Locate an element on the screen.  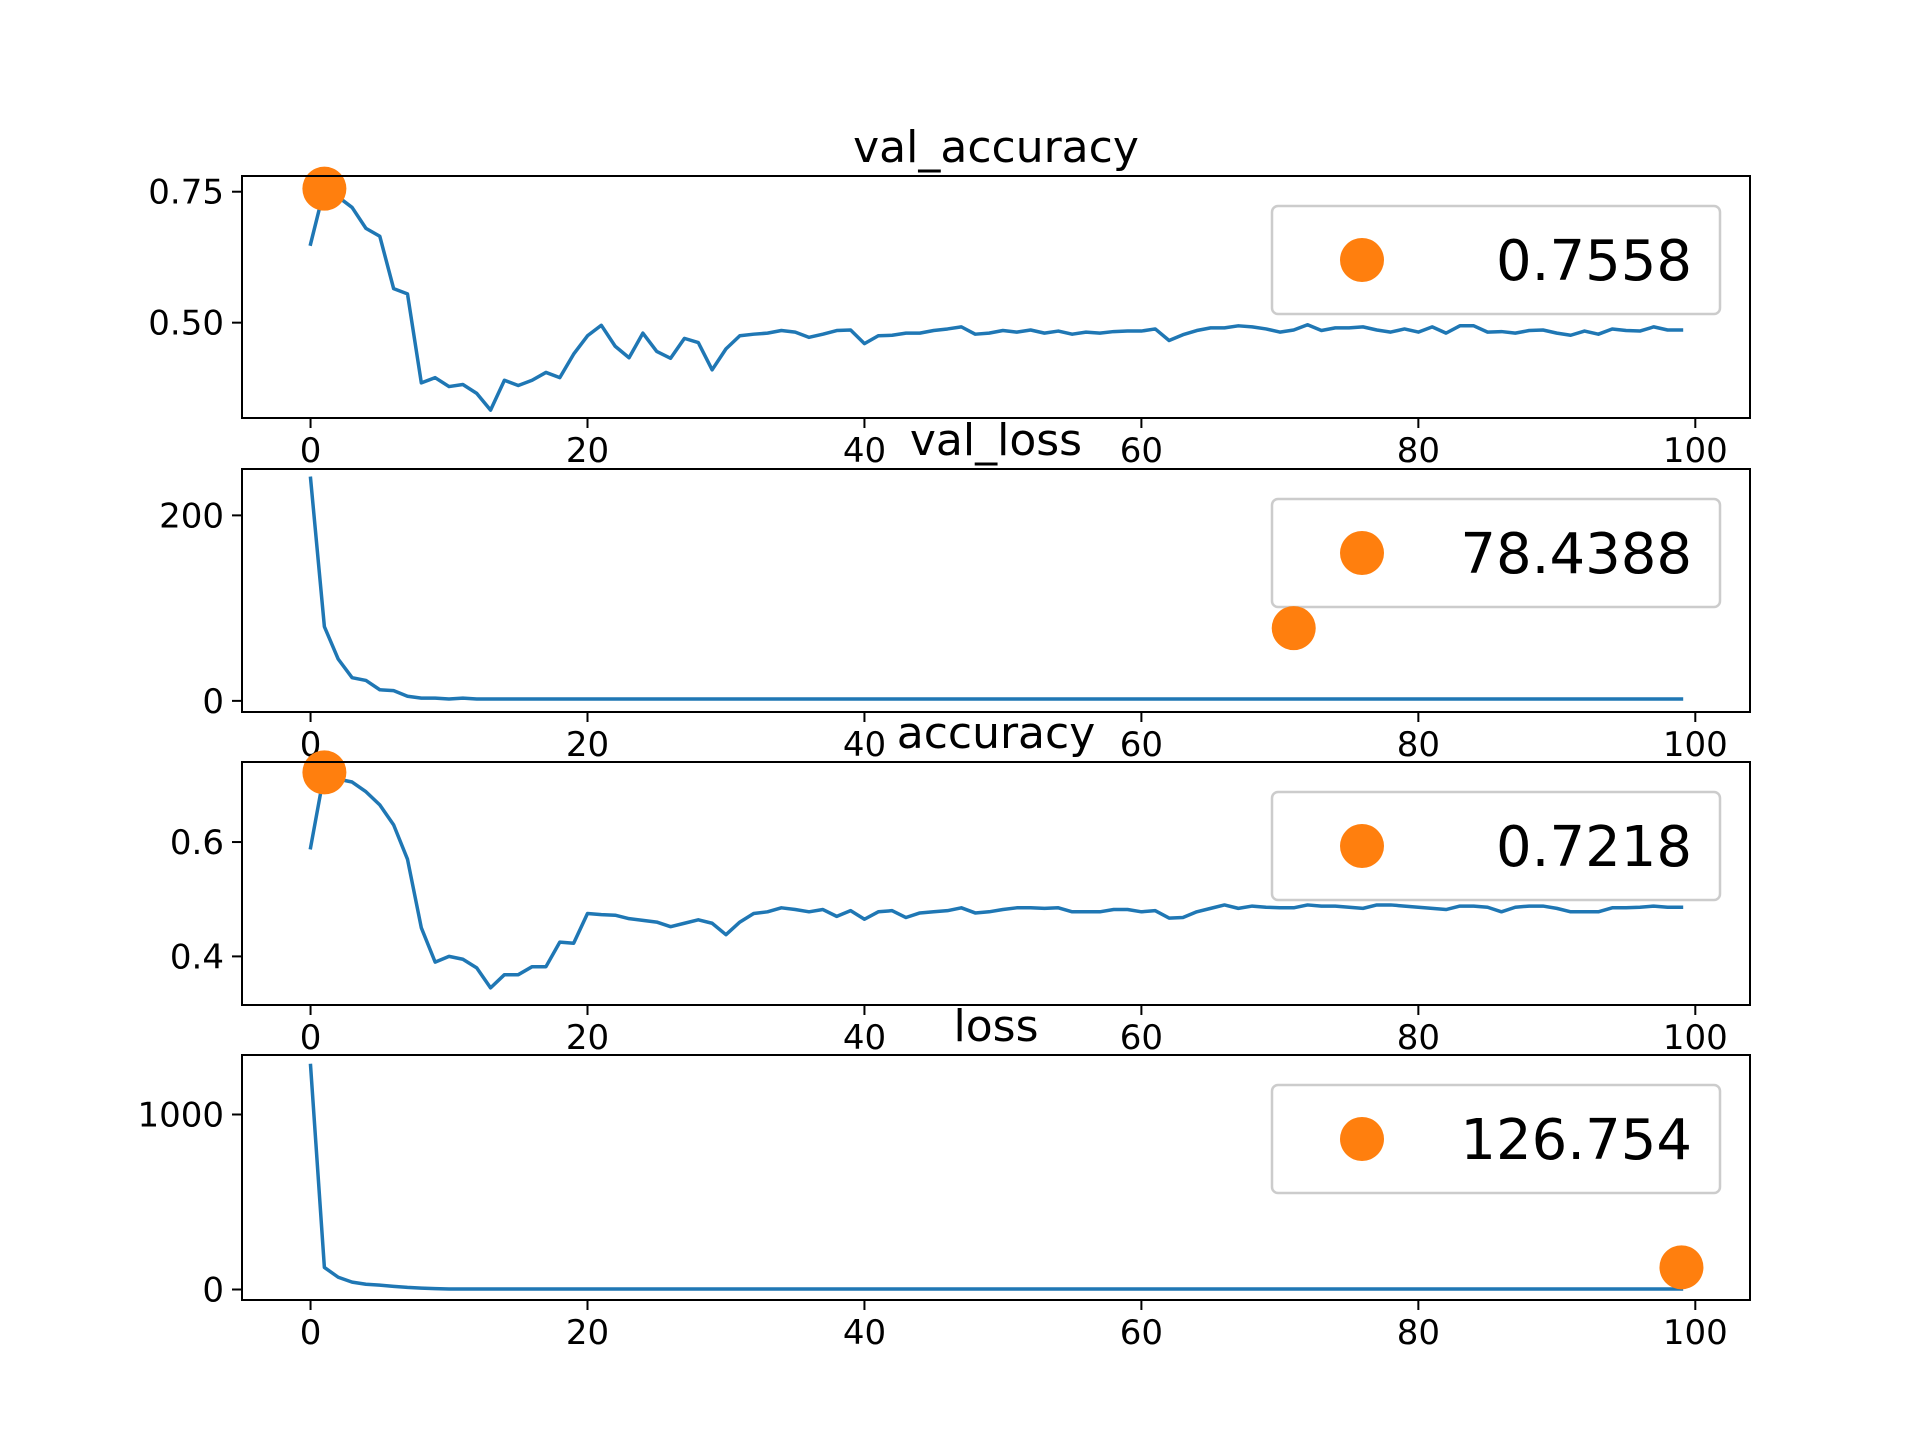
subplot-title: loss is located at coordinates (996, 1026).